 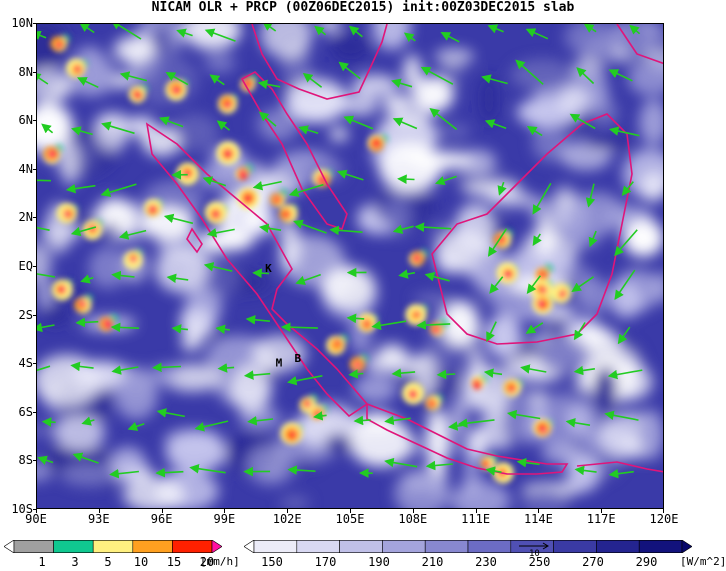 I want to click on lon-label: 117E, so click(x=601, y=519).